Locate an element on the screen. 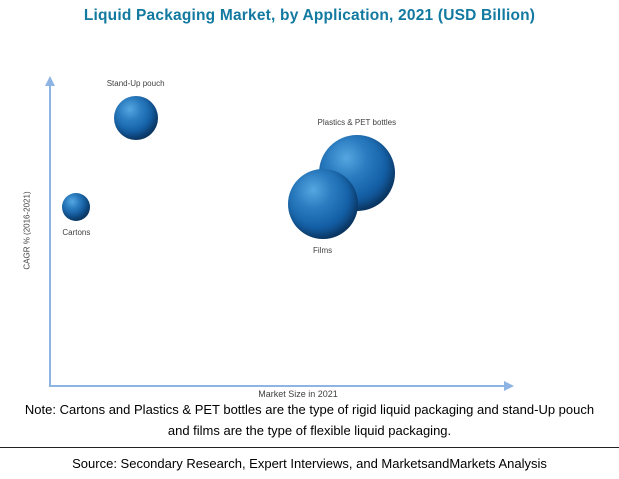  footer-divider is located at coordinates (309, 447).